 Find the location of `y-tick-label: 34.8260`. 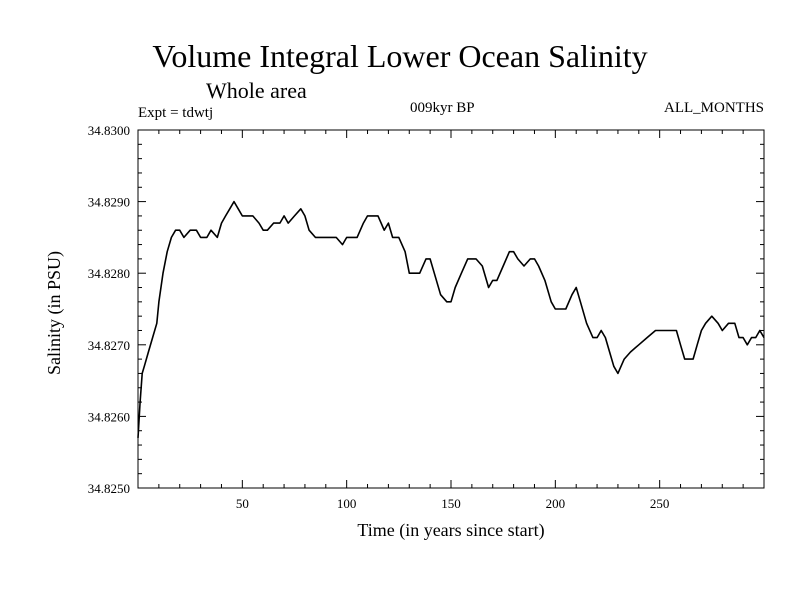

y-tick-label: 34.8260 is located at coordinates (109, 416).